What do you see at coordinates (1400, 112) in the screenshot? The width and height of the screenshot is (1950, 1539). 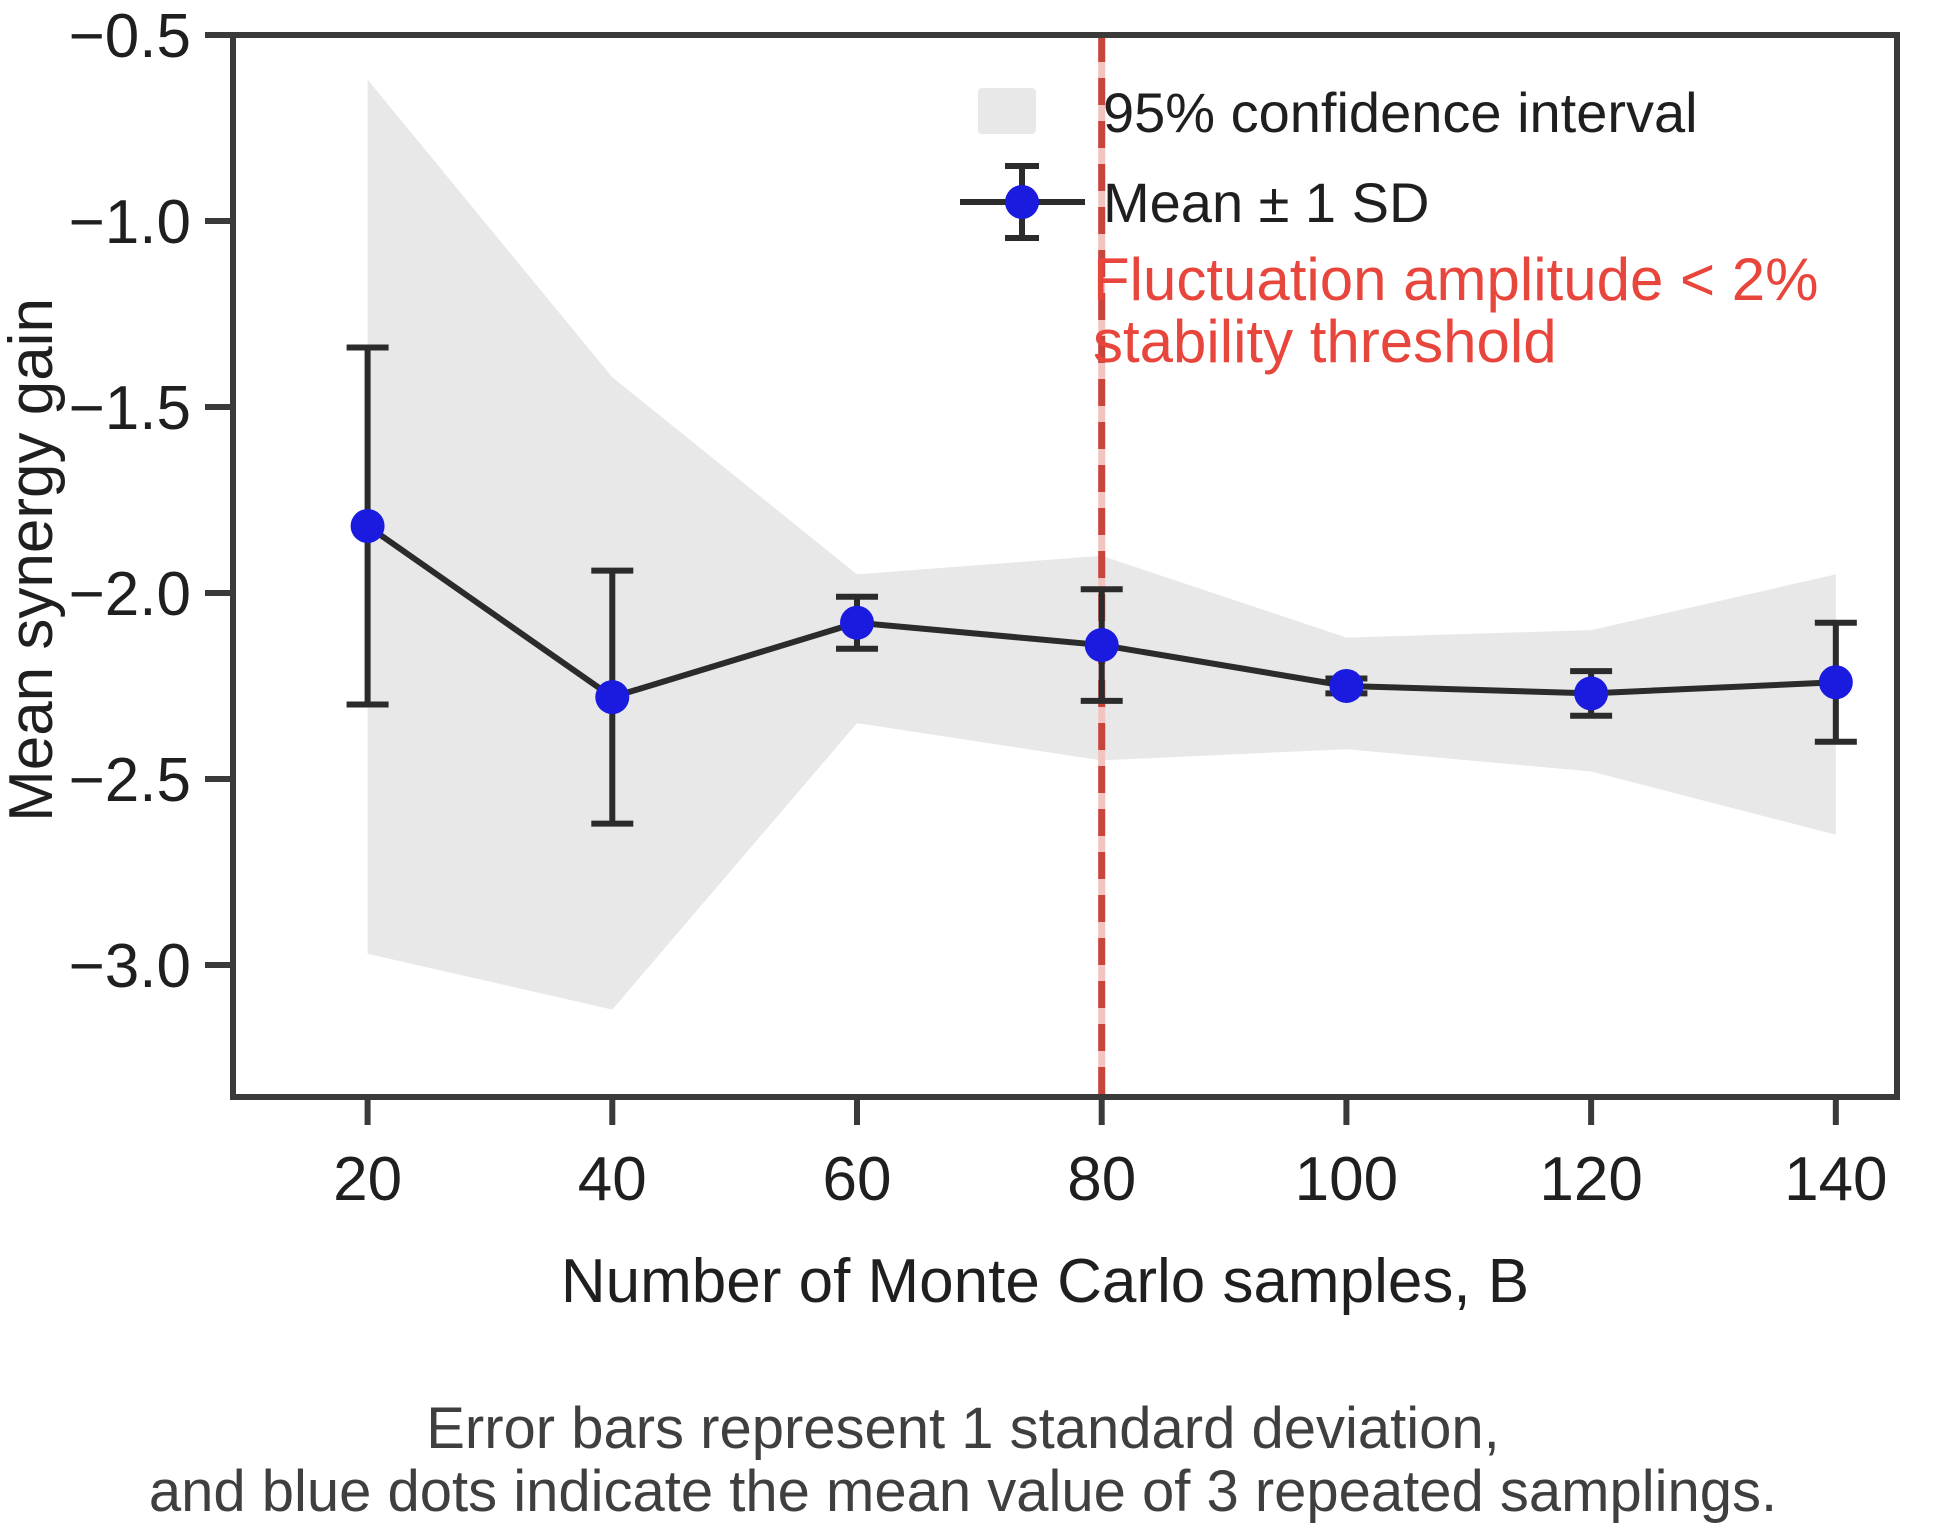 I see `legend-ci-label: 95% confidence interval` at bounding box center [1400, 112].